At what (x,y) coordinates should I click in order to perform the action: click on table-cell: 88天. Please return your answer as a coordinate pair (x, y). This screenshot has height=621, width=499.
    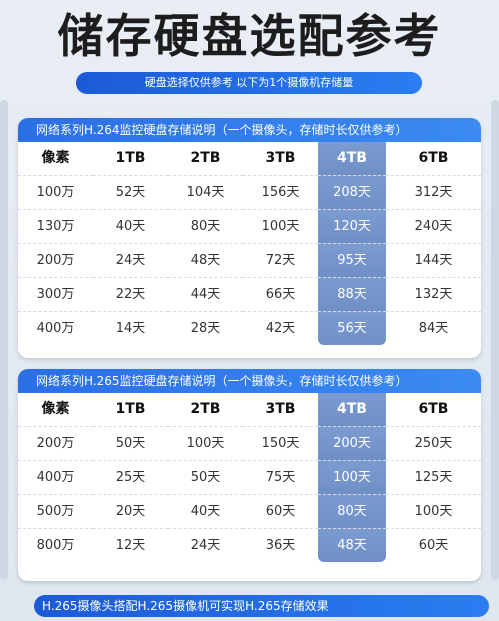
    Looking at the image, I should click on (352, 295).